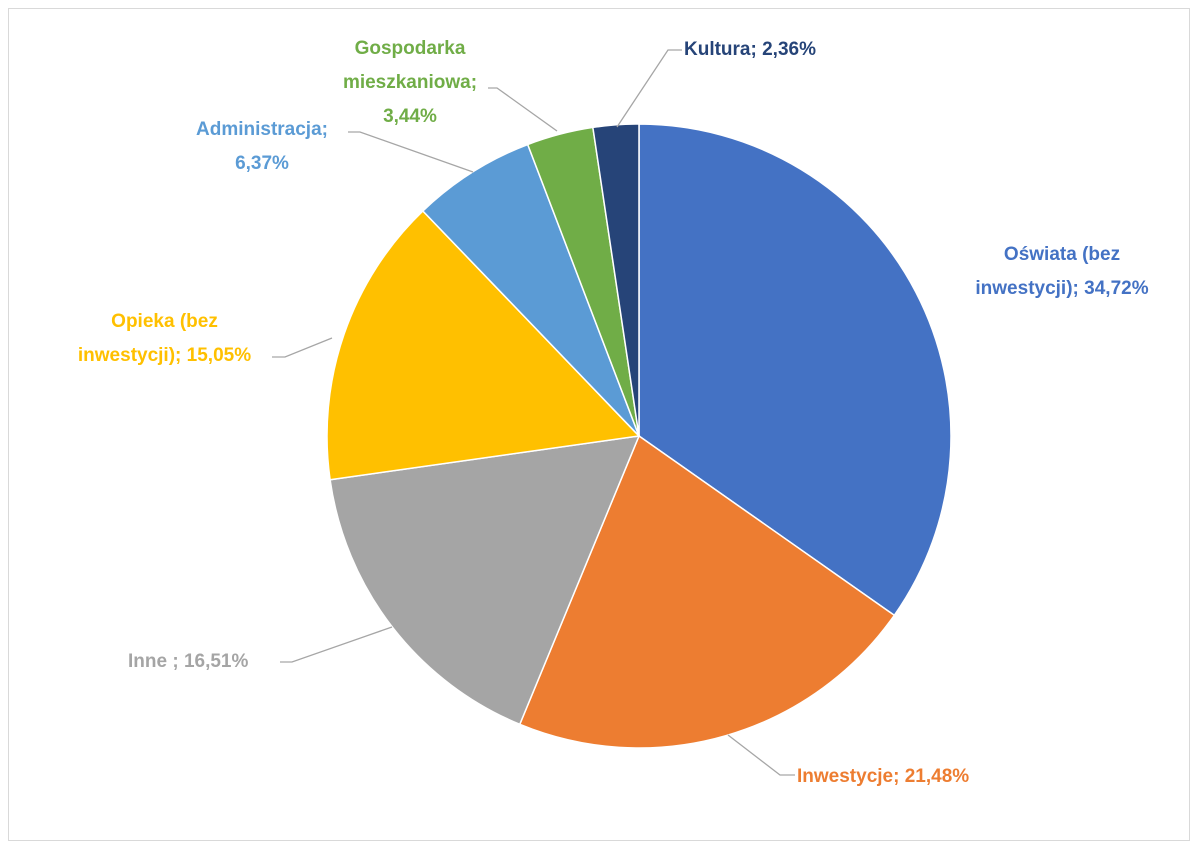  What do you see at coordinates (262, 147) in the screenshot?
I see `data-label: Administracja; 6,37%` at bounding box center [262, 147].